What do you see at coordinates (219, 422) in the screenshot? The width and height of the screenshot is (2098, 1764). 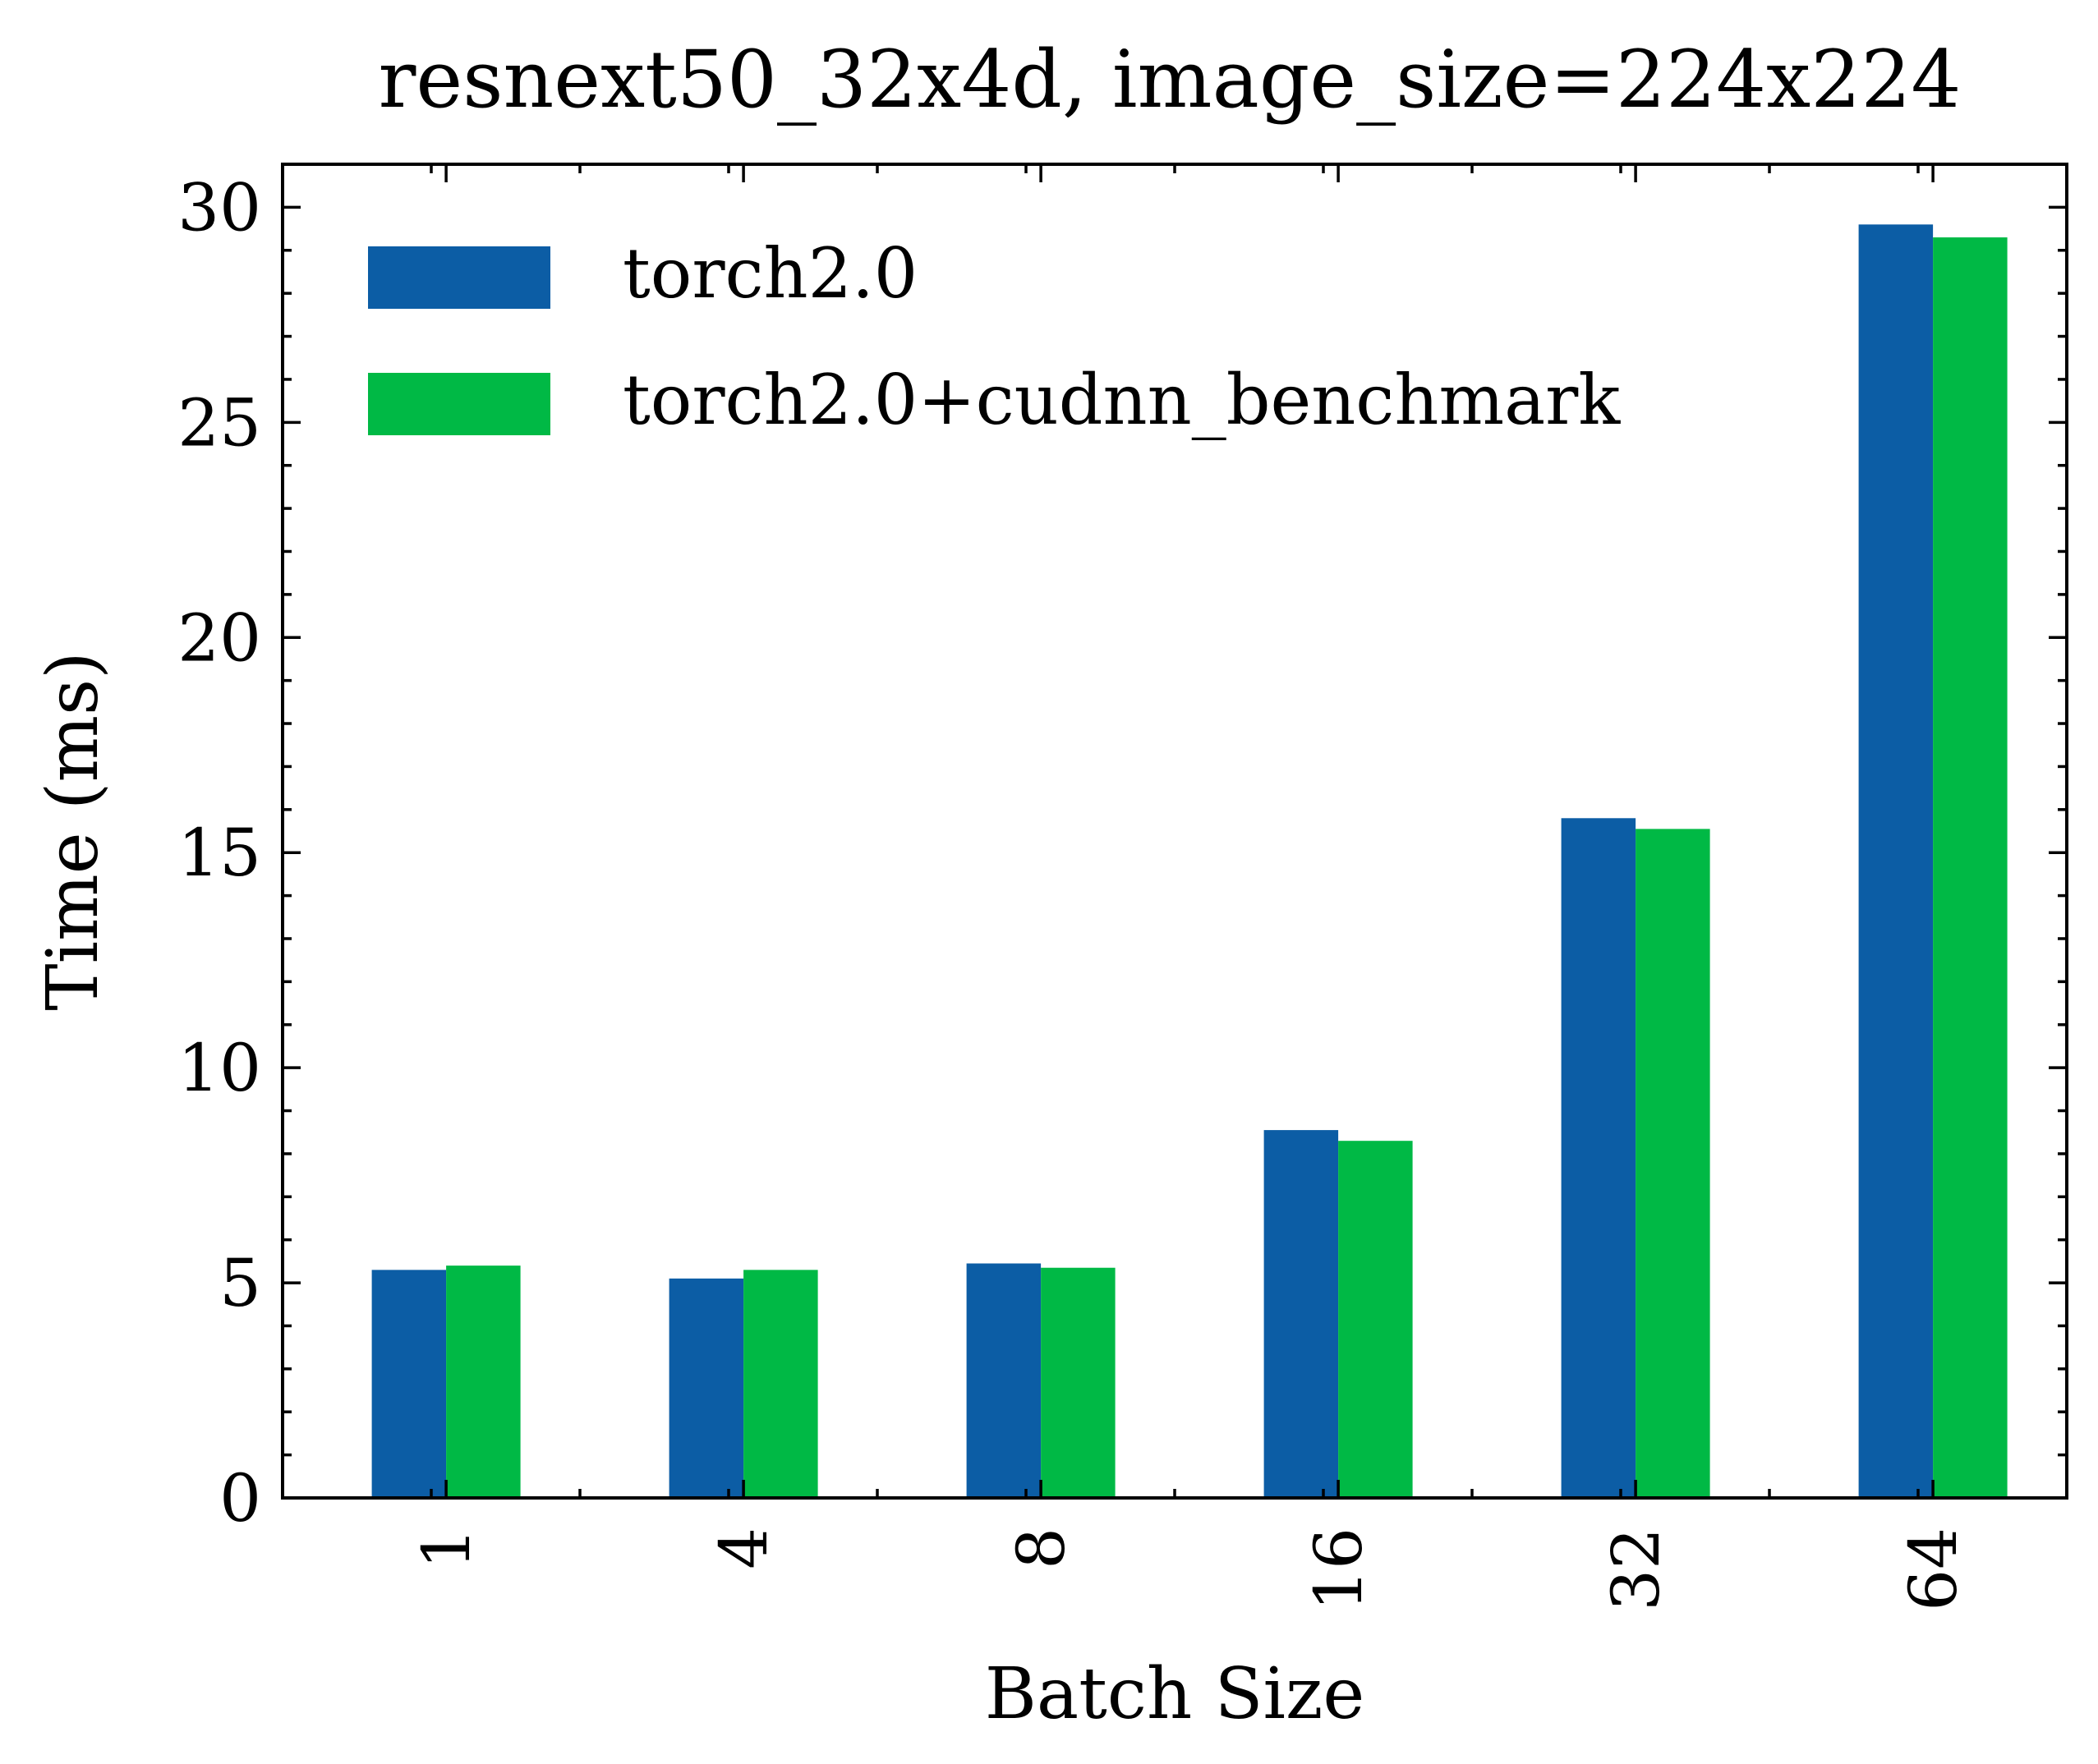 I see `y-tick-label: 25` at bounding box center [219, 422].